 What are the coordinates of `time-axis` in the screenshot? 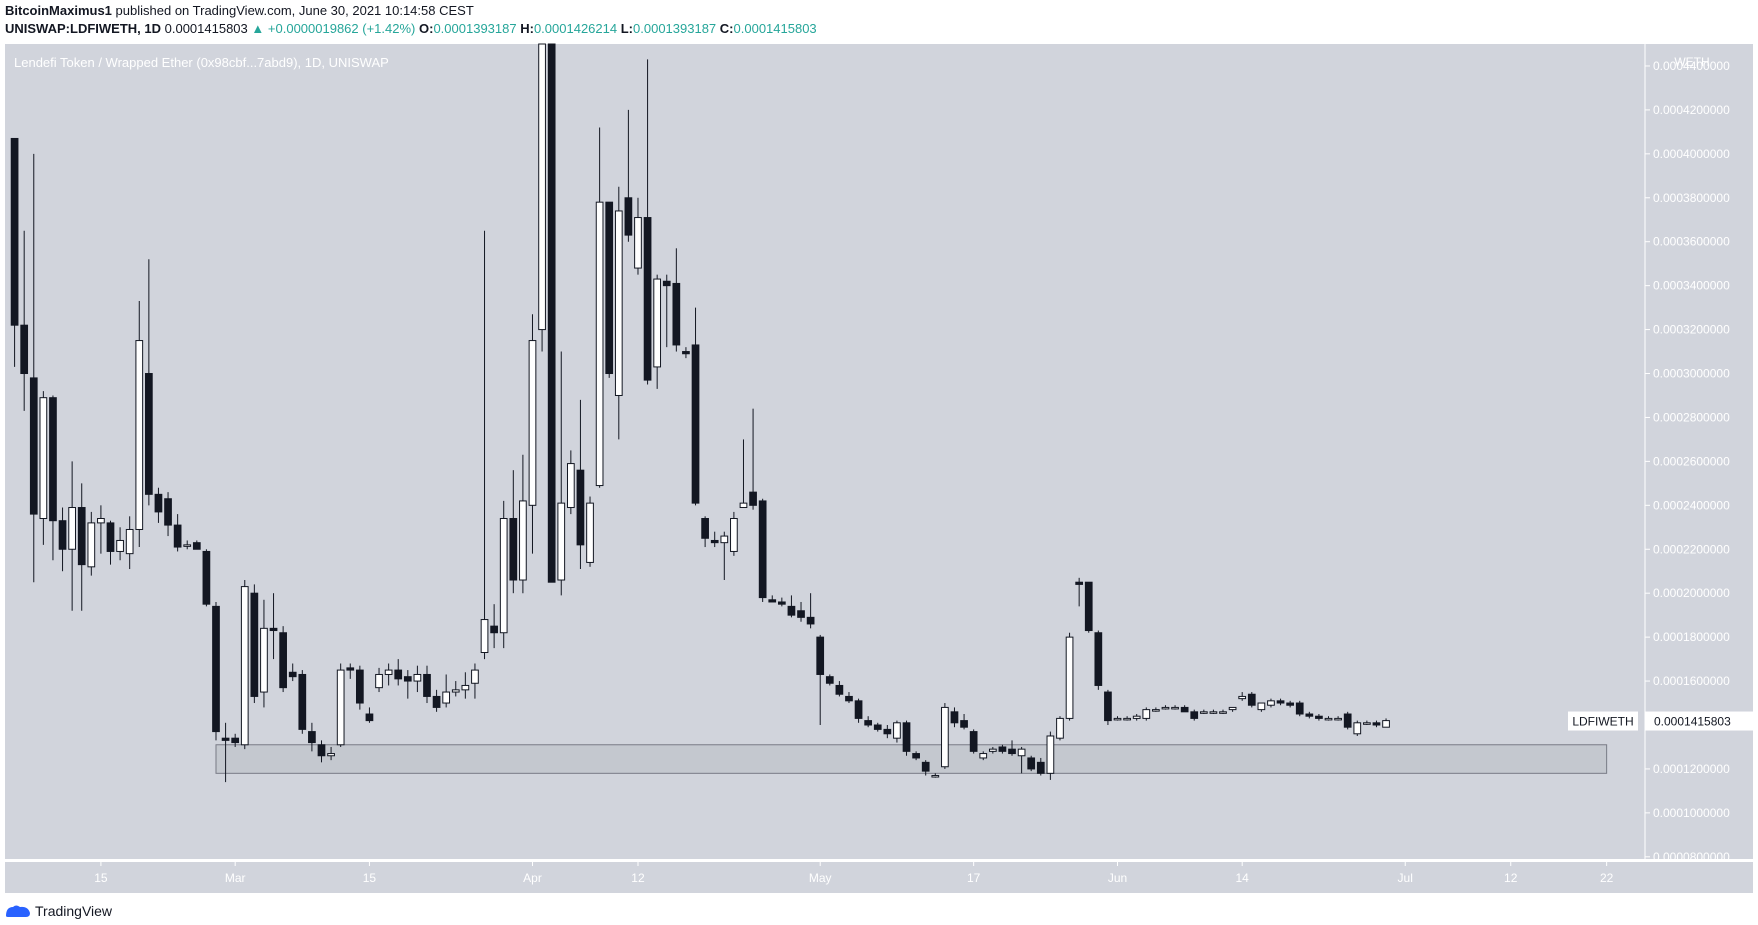 It's located at (879, 877).